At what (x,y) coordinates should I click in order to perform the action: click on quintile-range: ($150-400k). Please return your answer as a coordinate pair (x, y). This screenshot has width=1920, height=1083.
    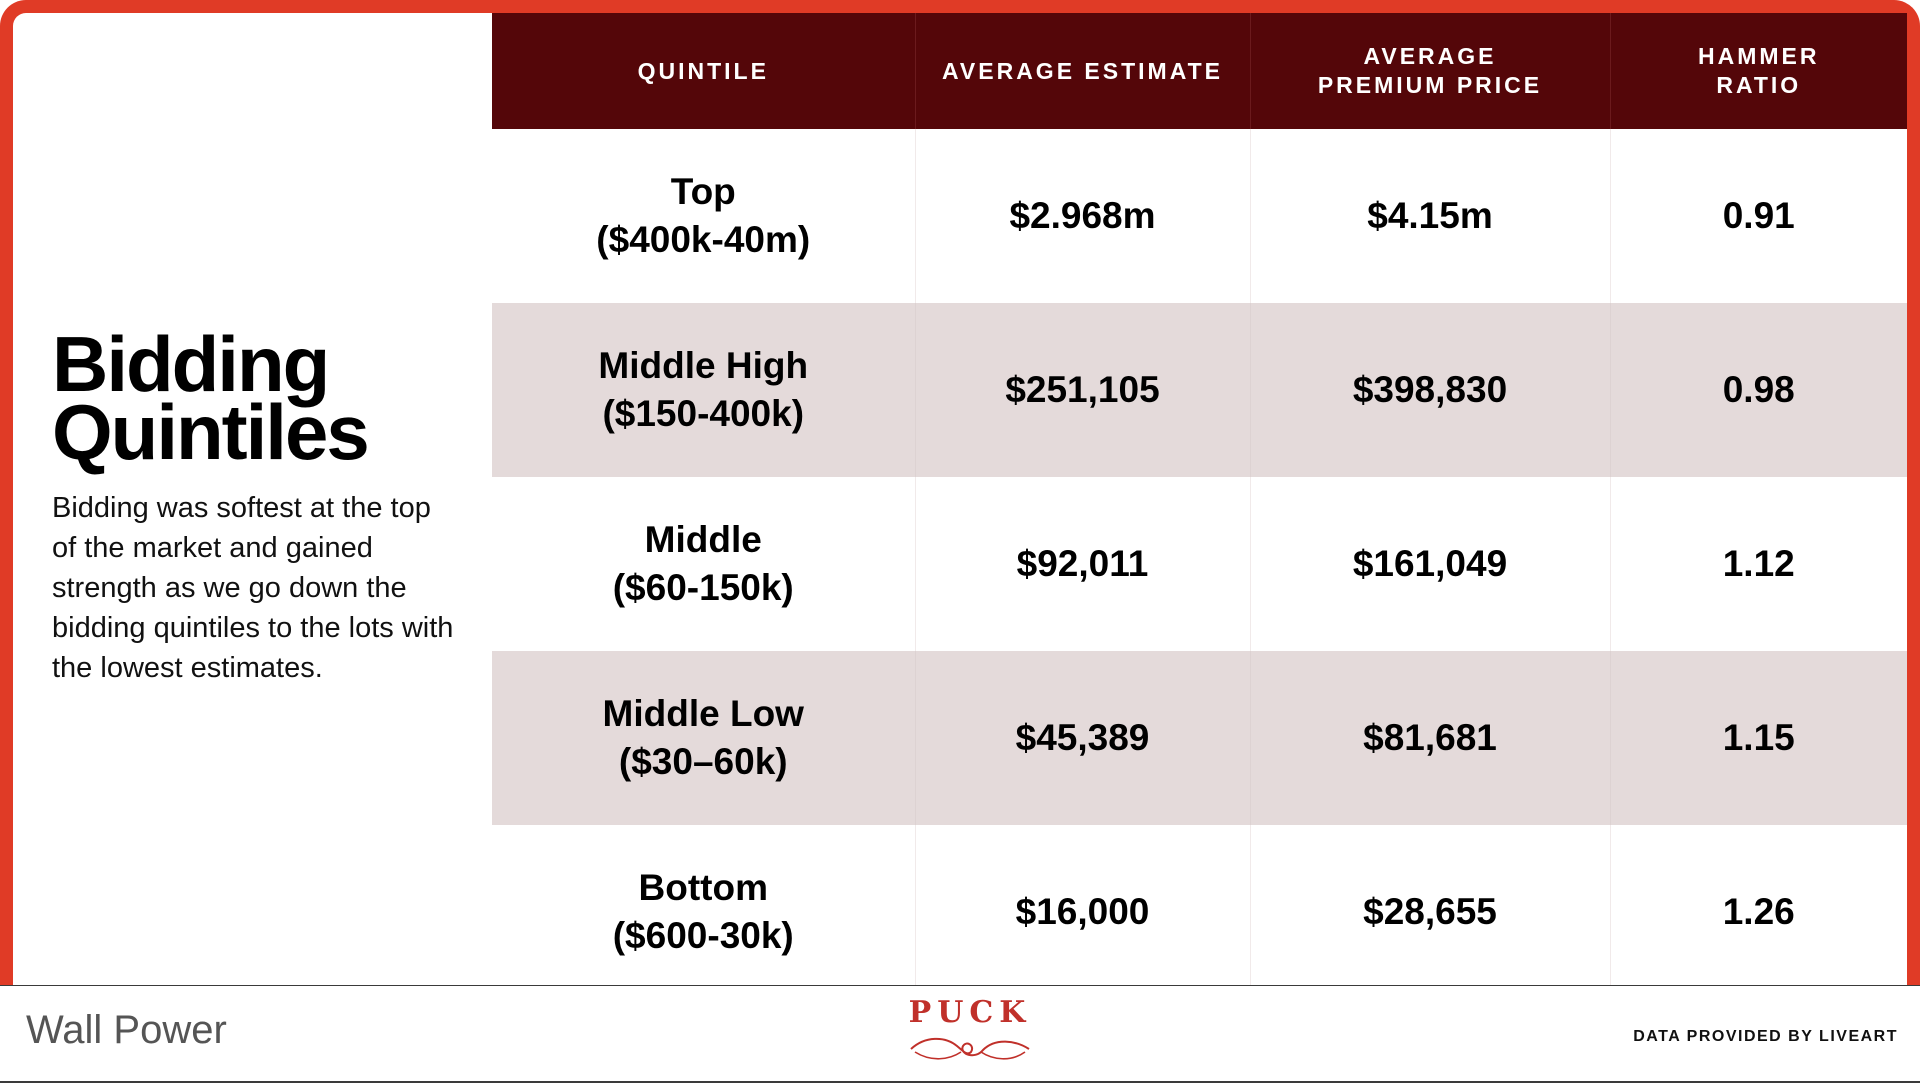
    Looking at the image, I should click on (703, 413).